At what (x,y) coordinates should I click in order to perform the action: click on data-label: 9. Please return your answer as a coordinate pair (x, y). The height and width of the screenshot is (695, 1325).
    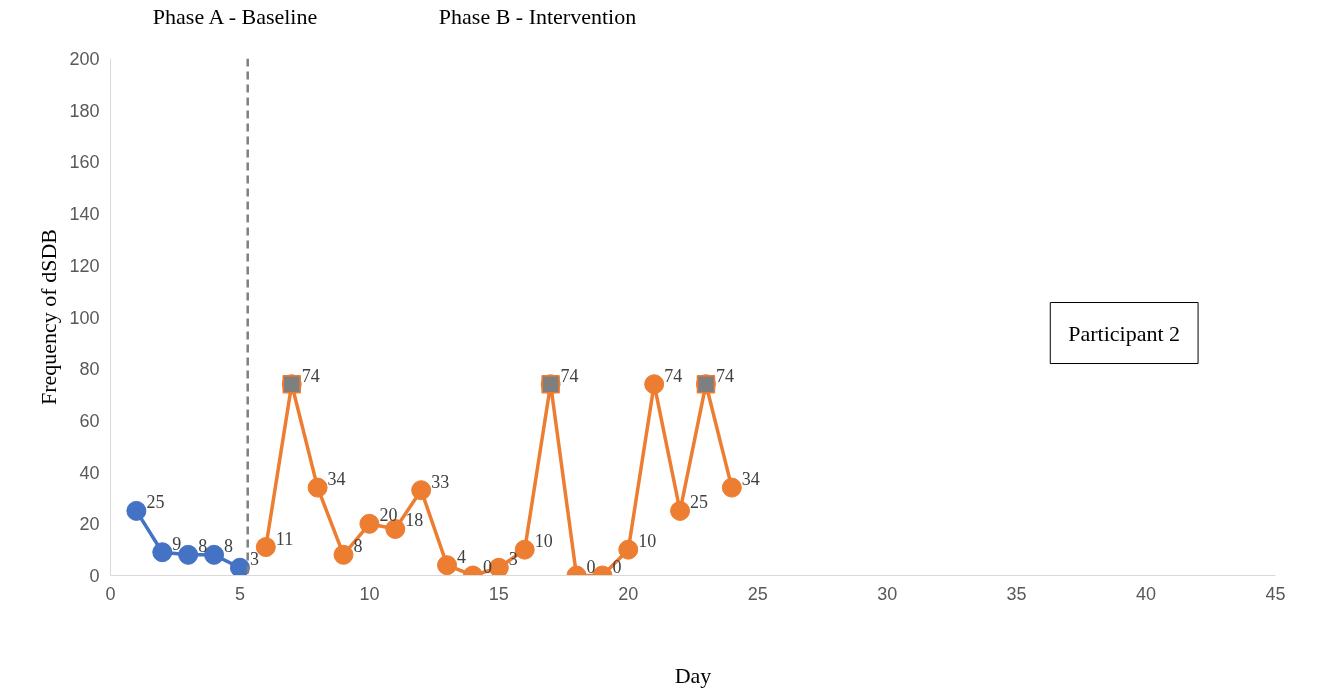
    Looking at the image, I should click on (177, 543).